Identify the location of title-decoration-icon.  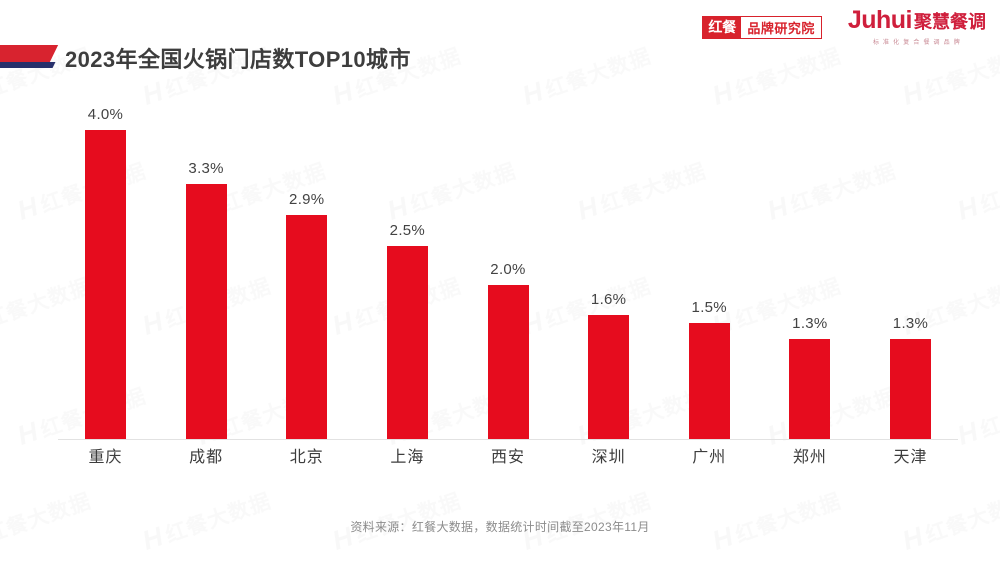
(29, 58).